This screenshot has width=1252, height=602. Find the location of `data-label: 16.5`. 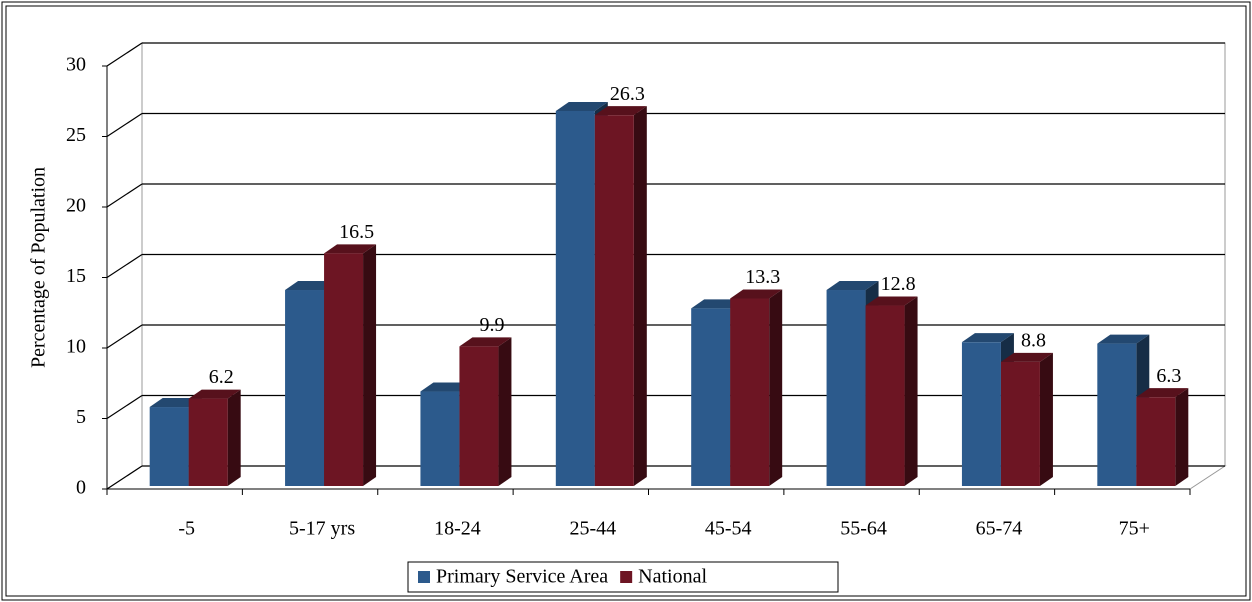

data-label: 16.5 is located at coordinates (356, 232).